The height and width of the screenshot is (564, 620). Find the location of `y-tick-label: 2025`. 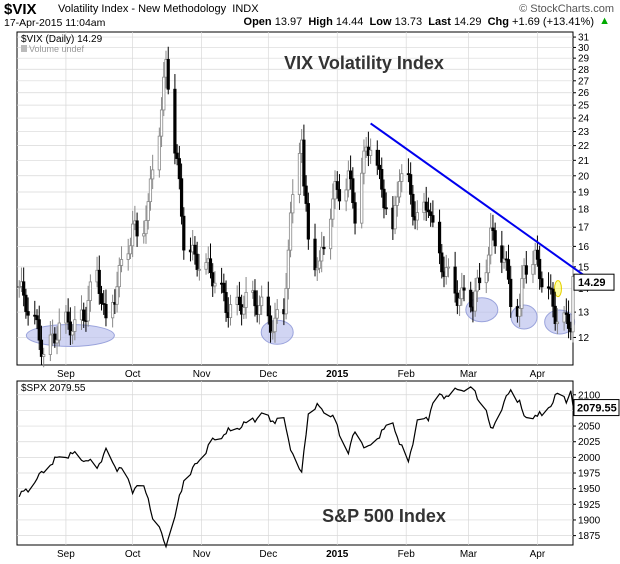

y-tick-label: 2025 is located at coordinates (589, 442).